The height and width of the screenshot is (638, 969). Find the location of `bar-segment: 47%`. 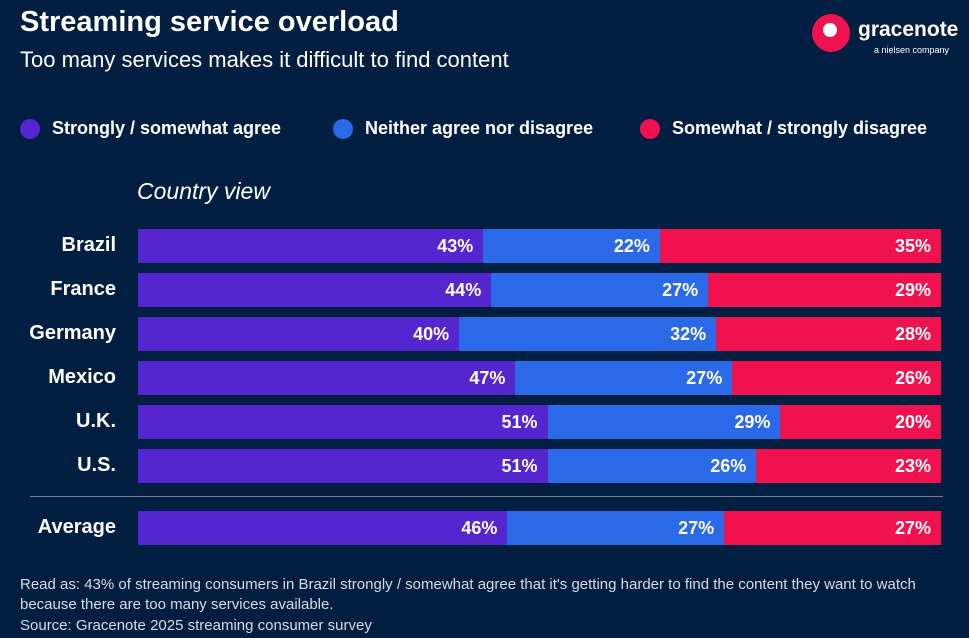

bar-segment: 47% is located at coordinates (327, 378).